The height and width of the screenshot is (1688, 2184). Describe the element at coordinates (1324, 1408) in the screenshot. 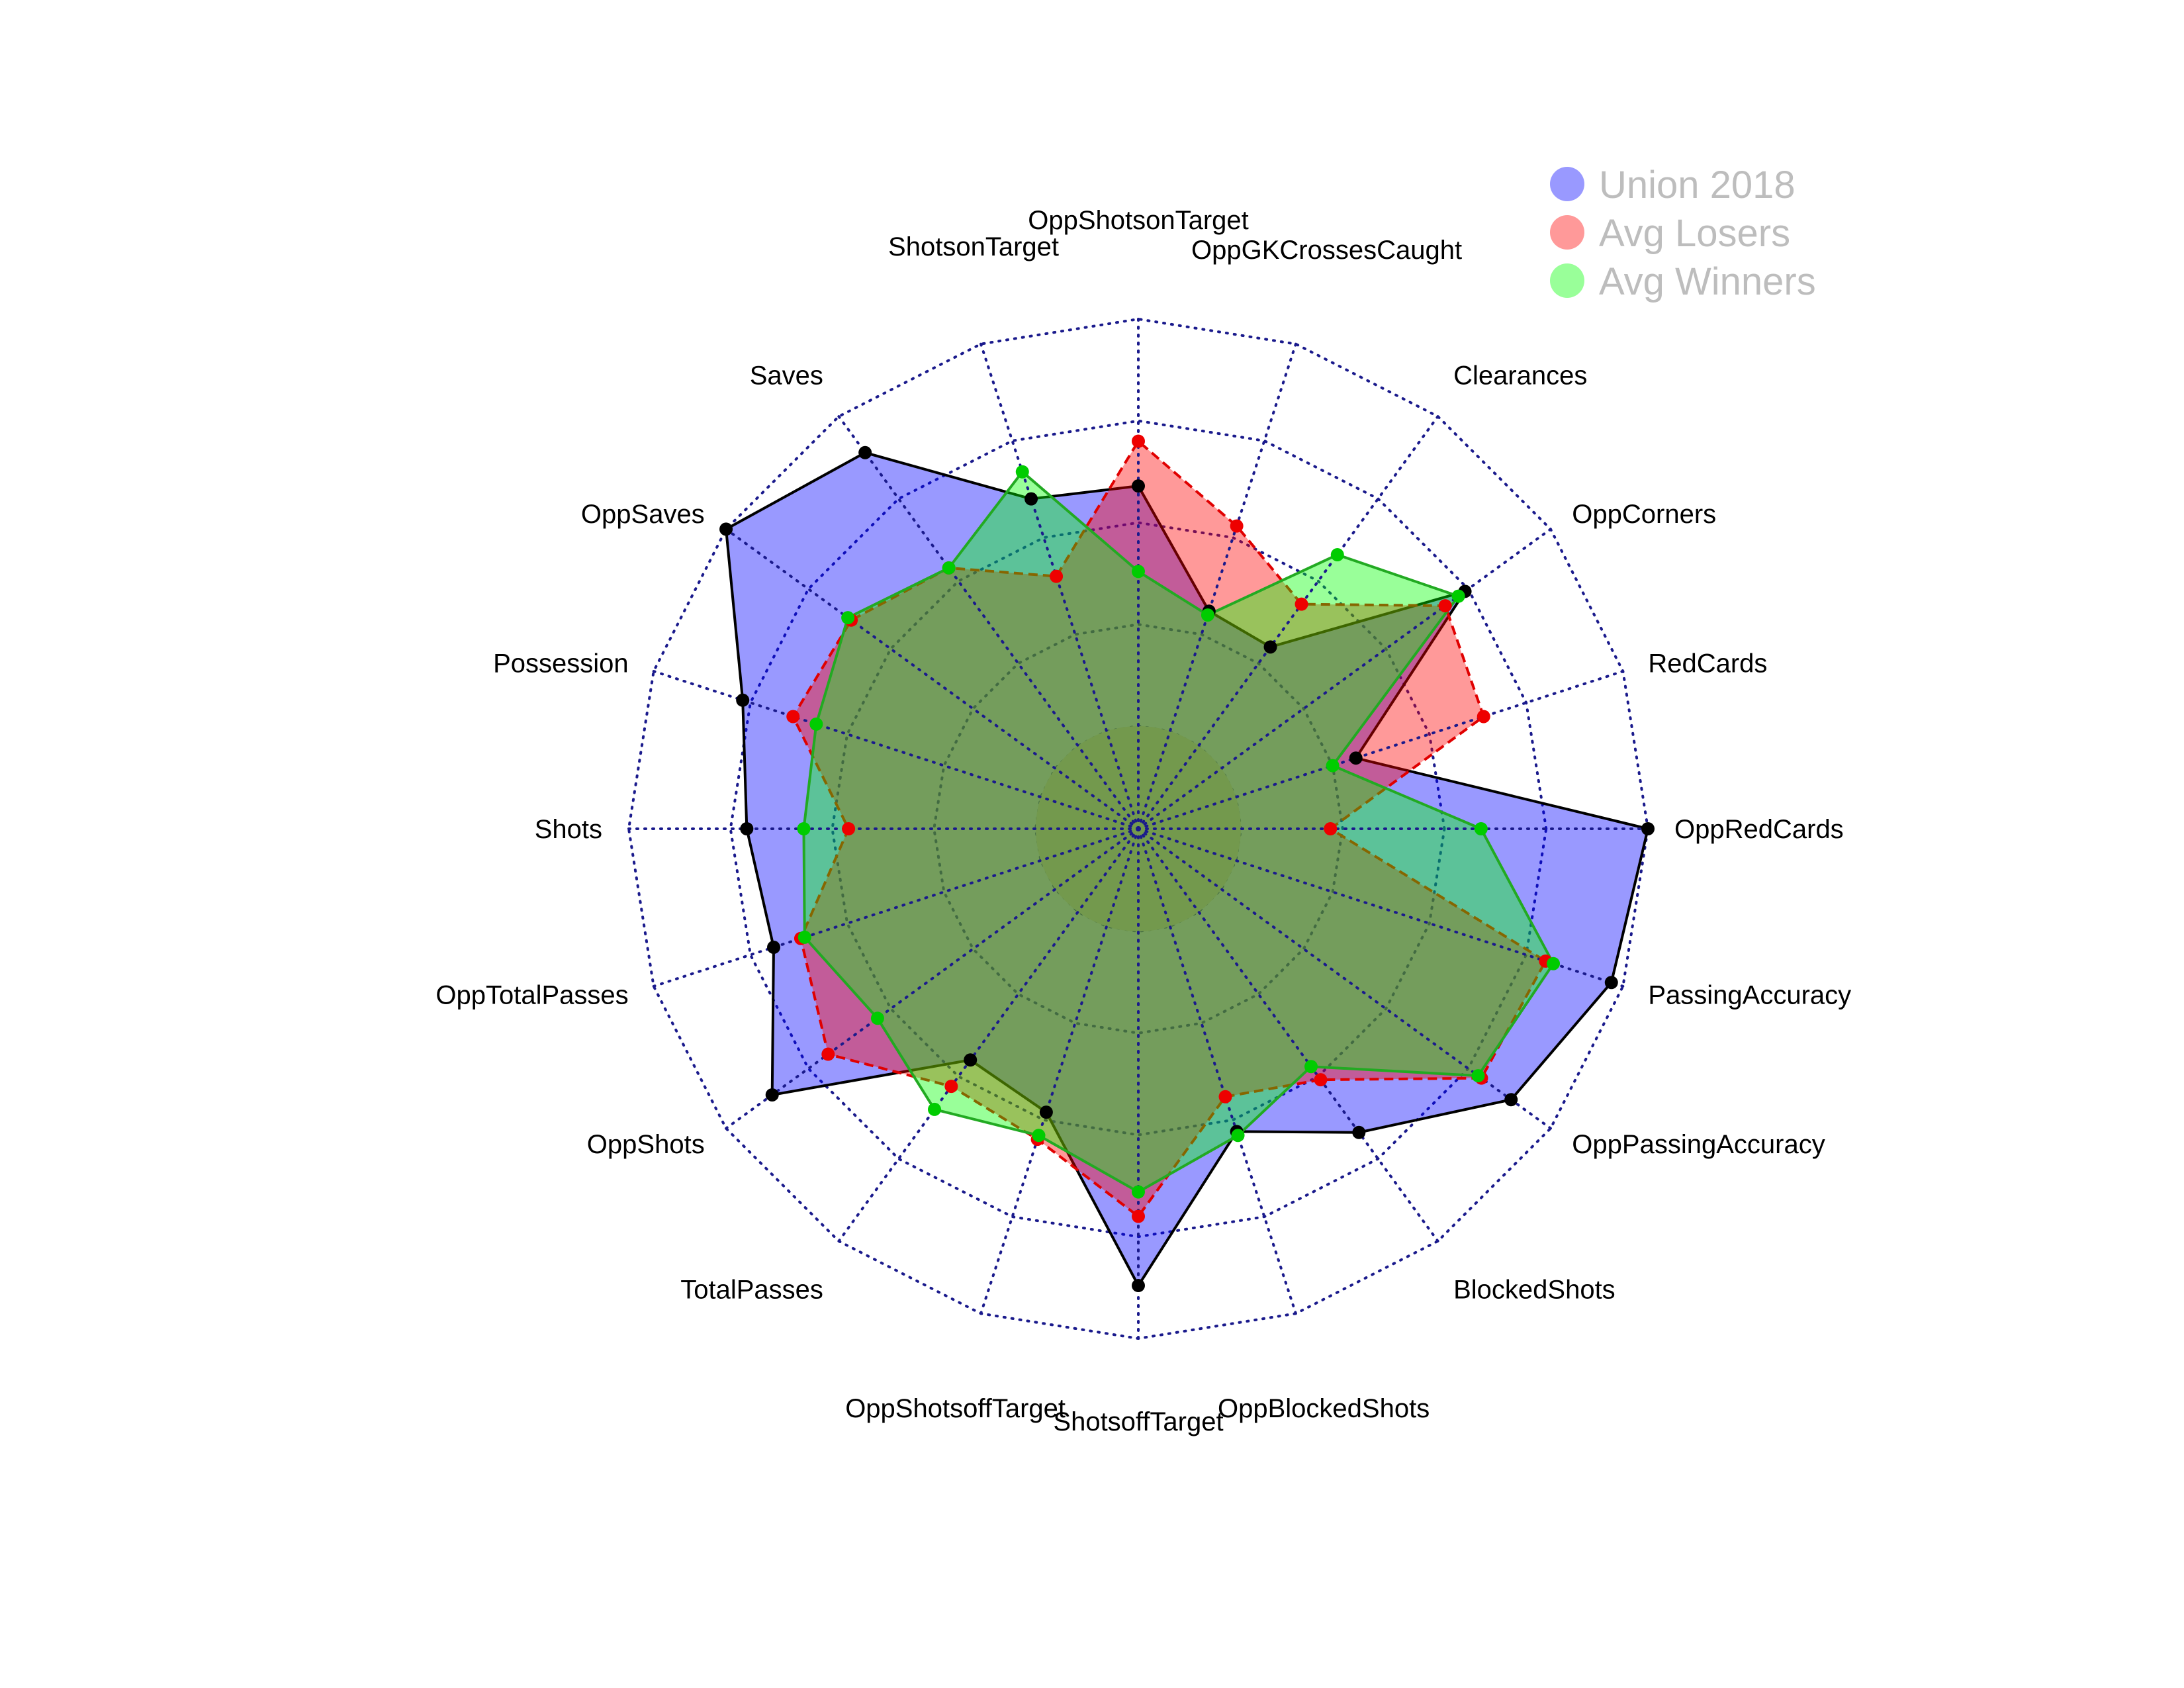

I see `axis-label: OppBlockedShots` at that location.